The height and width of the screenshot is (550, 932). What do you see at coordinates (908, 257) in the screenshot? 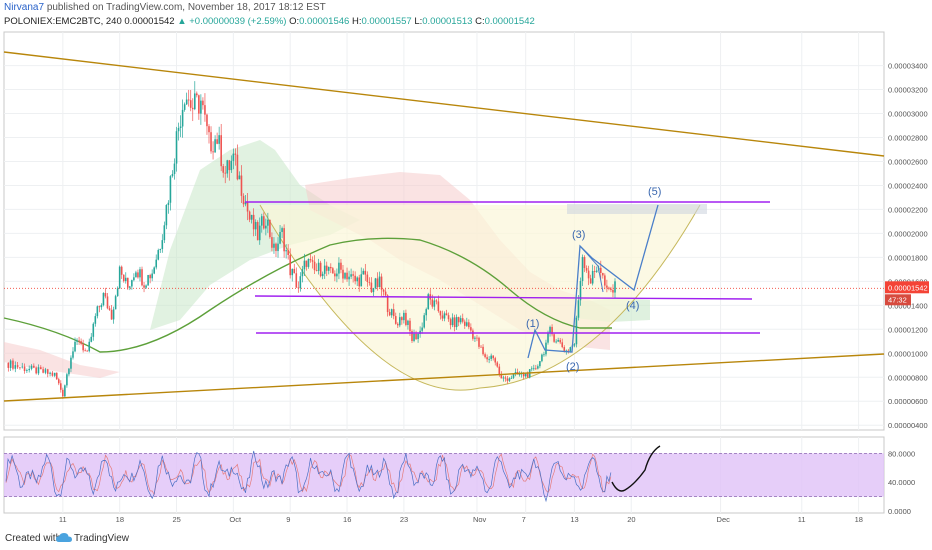
I see `price-tick-label: 0.00001800` at bounding box center [908, 257].